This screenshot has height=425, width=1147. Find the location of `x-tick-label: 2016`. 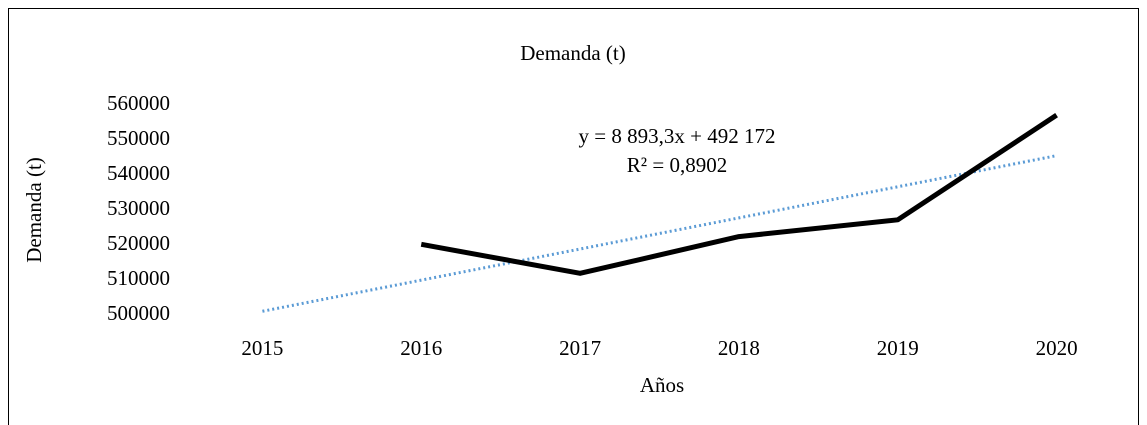

x-tick-label: 2016 is located at coordinates (421, 348).